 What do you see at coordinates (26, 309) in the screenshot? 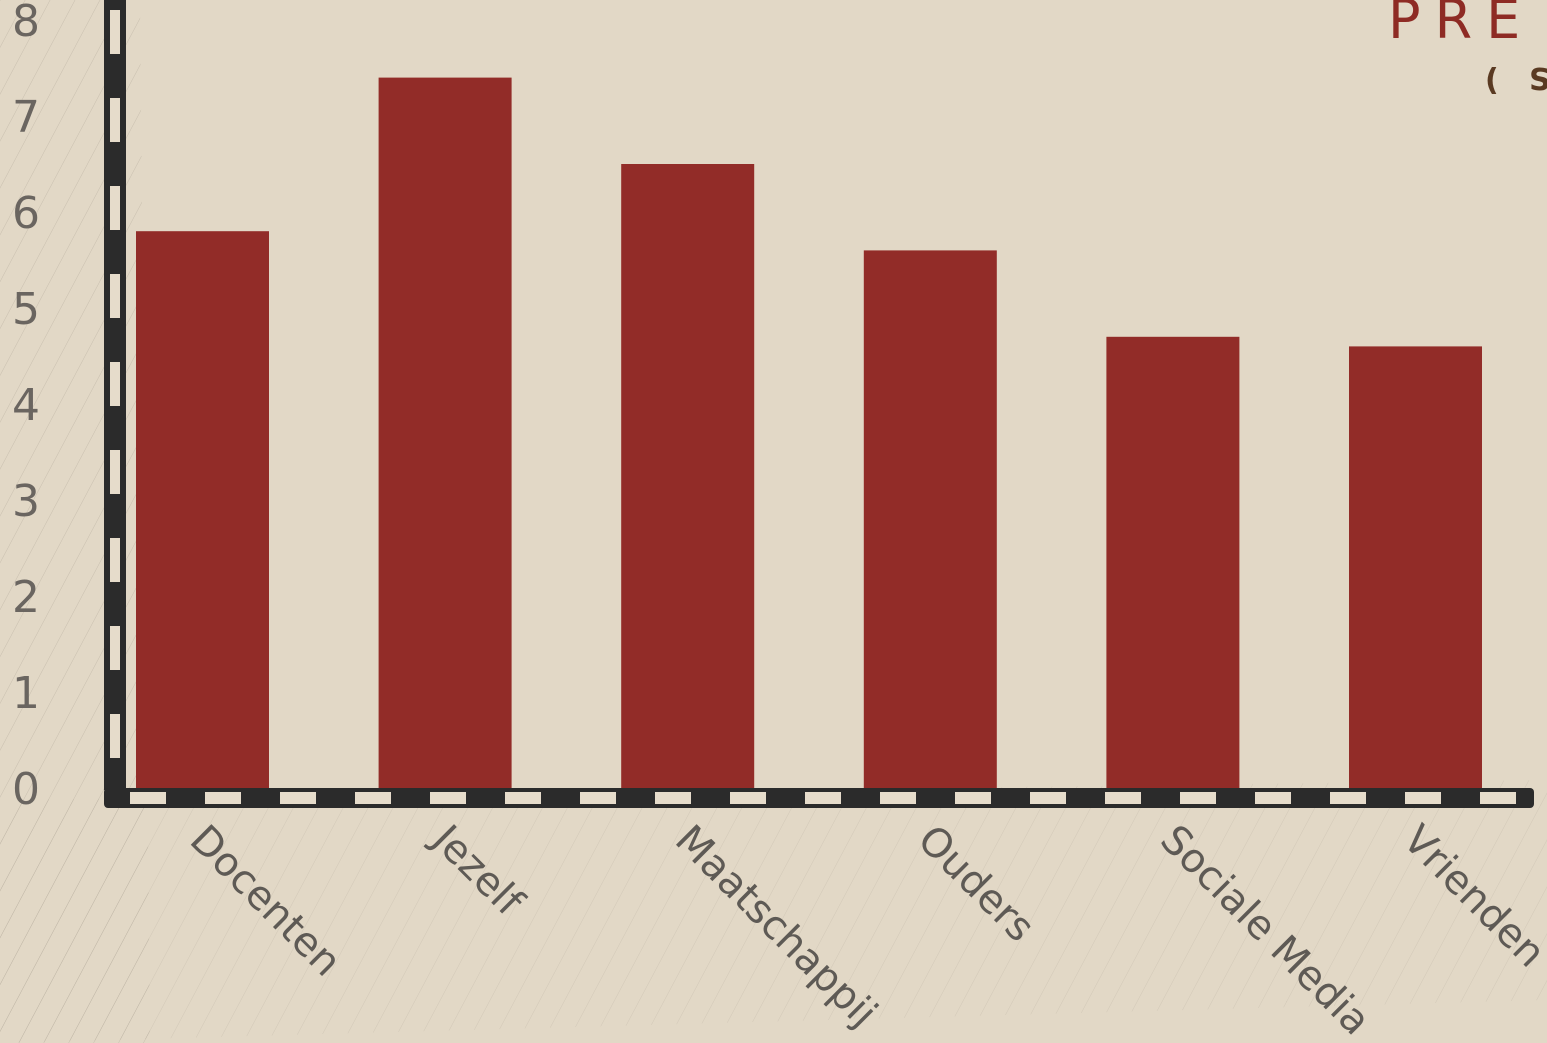
I see `y-tick-label: 5` at bounding box center [26, 309].